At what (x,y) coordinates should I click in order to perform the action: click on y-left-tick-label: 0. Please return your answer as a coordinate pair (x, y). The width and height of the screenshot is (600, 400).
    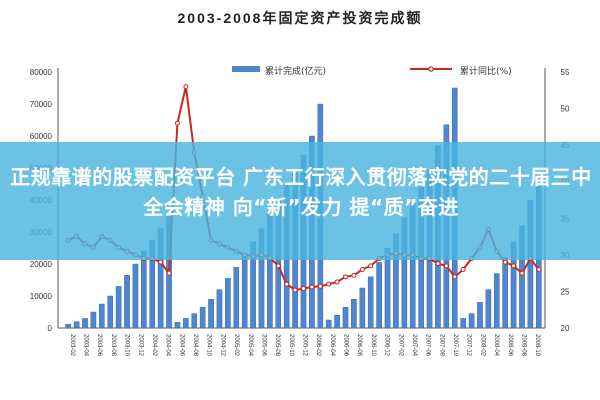
    Looking at the image, I should click on (50, 328).